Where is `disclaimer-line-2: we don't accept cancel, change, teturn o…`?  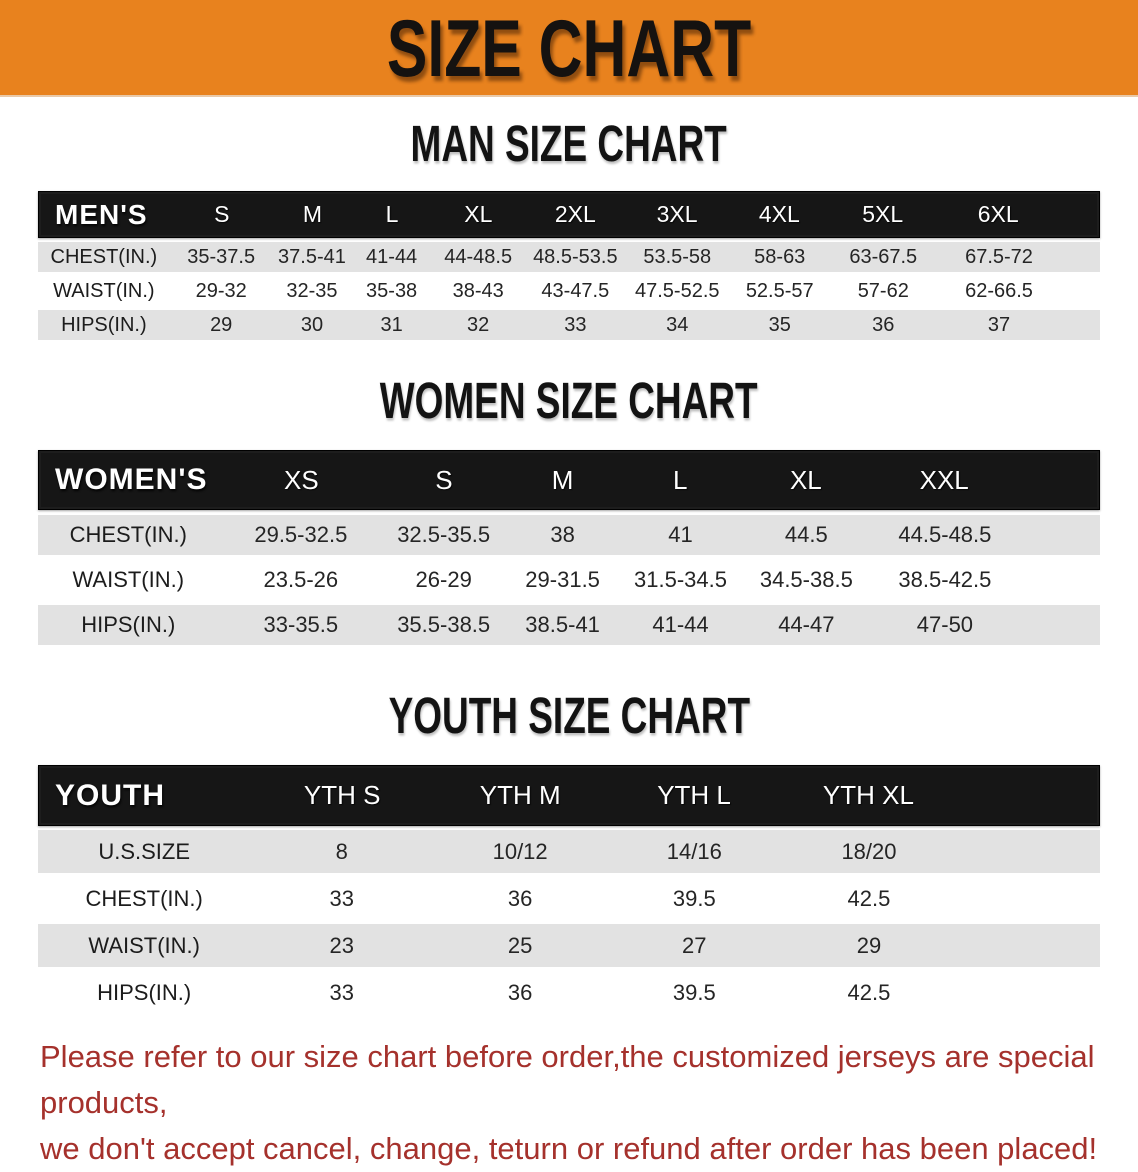
disclaimer-line-2: we don't accept cancel, change, teturn o… is located at coordinates (569, 1148).